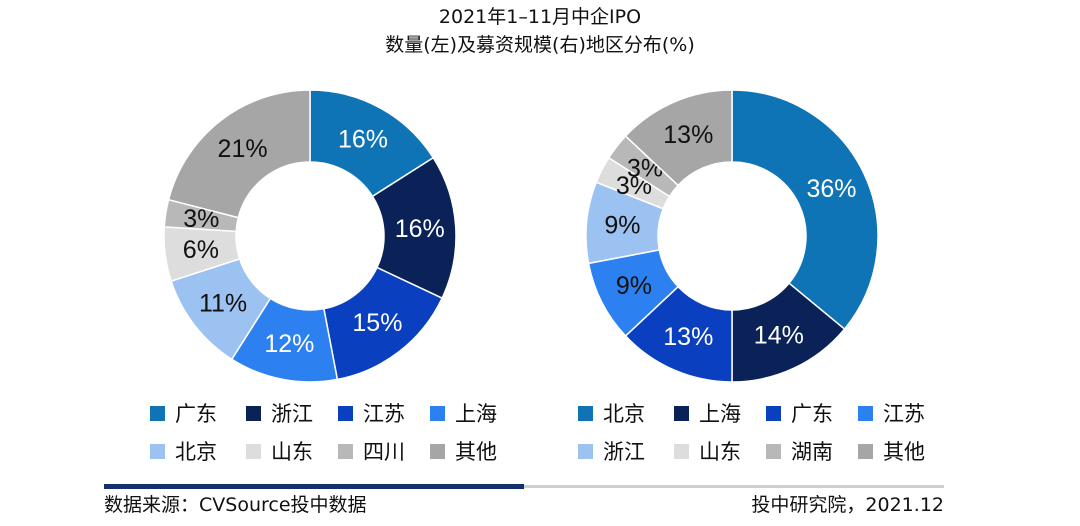 This screenshot has width=1080, height=526. I want to click on donut-1-label-0: 36%, so click(832, 189).